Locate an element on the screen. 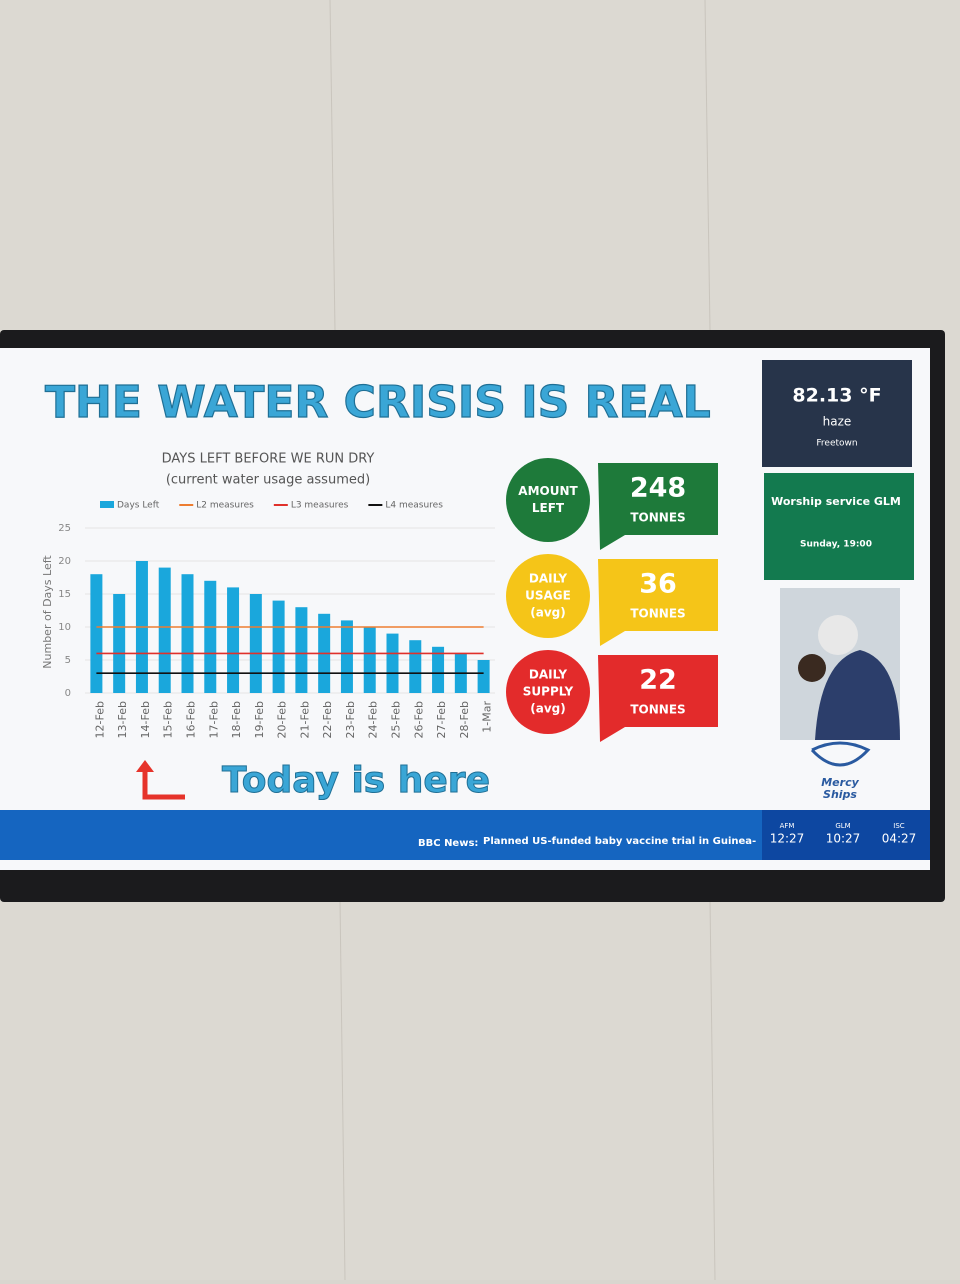 The height and width of the screenshot is (1284, 960). condition: haze is located at coordinates (837, 422).